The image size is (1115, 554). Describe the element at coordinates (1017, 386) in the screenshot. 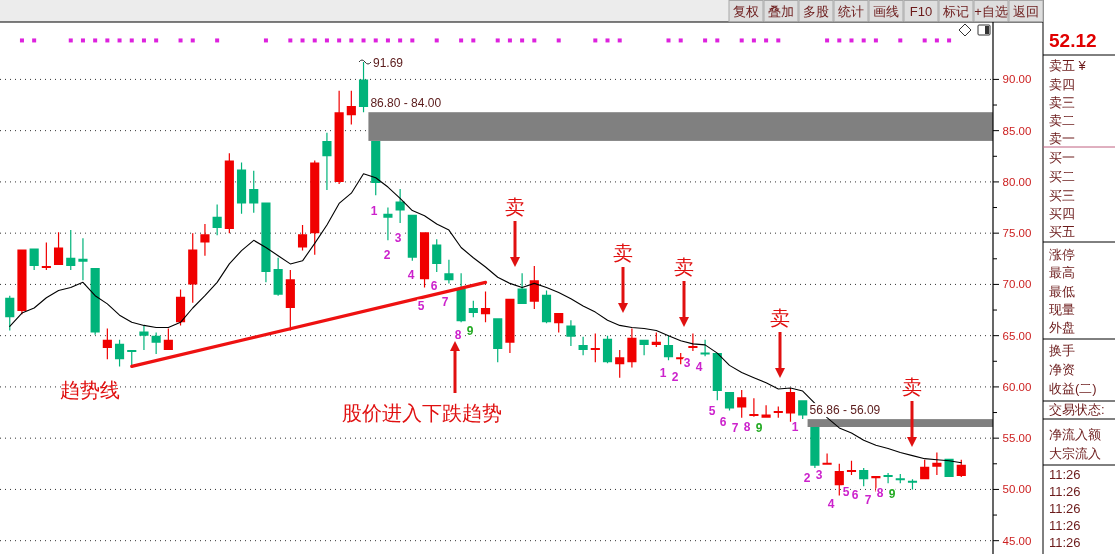

I see `y-tick-label: 60.00` at that location.